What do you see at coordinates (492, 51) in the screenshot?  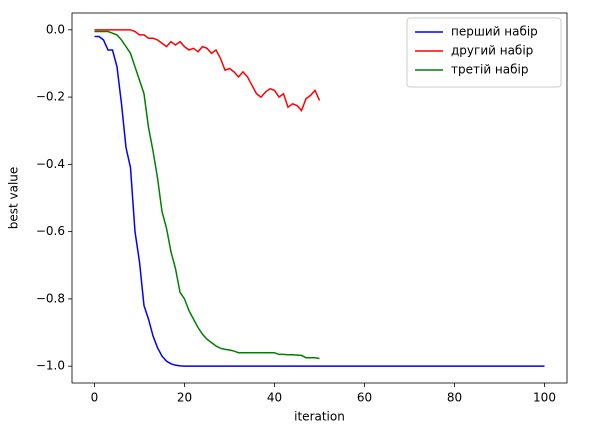 I see `legend-label: другий набір` at bounding box center [492, 51].